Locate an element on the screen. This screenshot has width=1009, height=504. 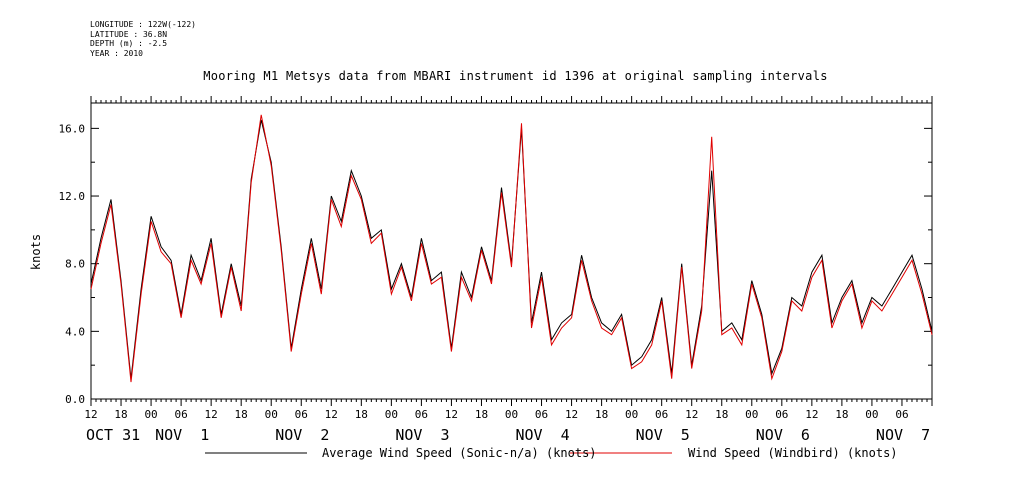
x-day-label: NOV 6 is located at coordinates (783, 435).